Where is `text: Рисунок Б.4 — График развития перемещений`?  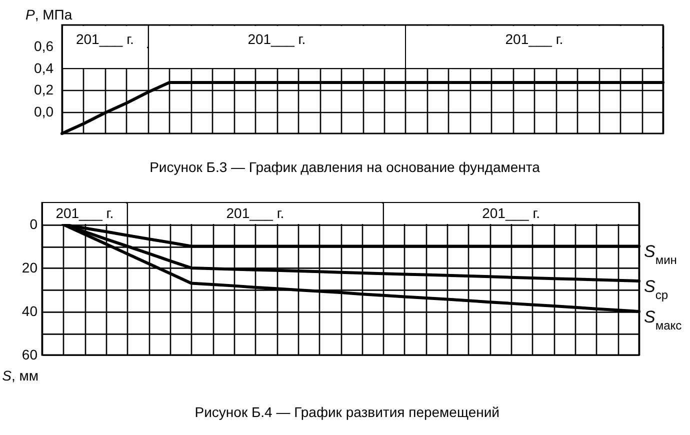
text: Рисунок Б.4 — График развития перемещений is located at coordinates (347, 412).